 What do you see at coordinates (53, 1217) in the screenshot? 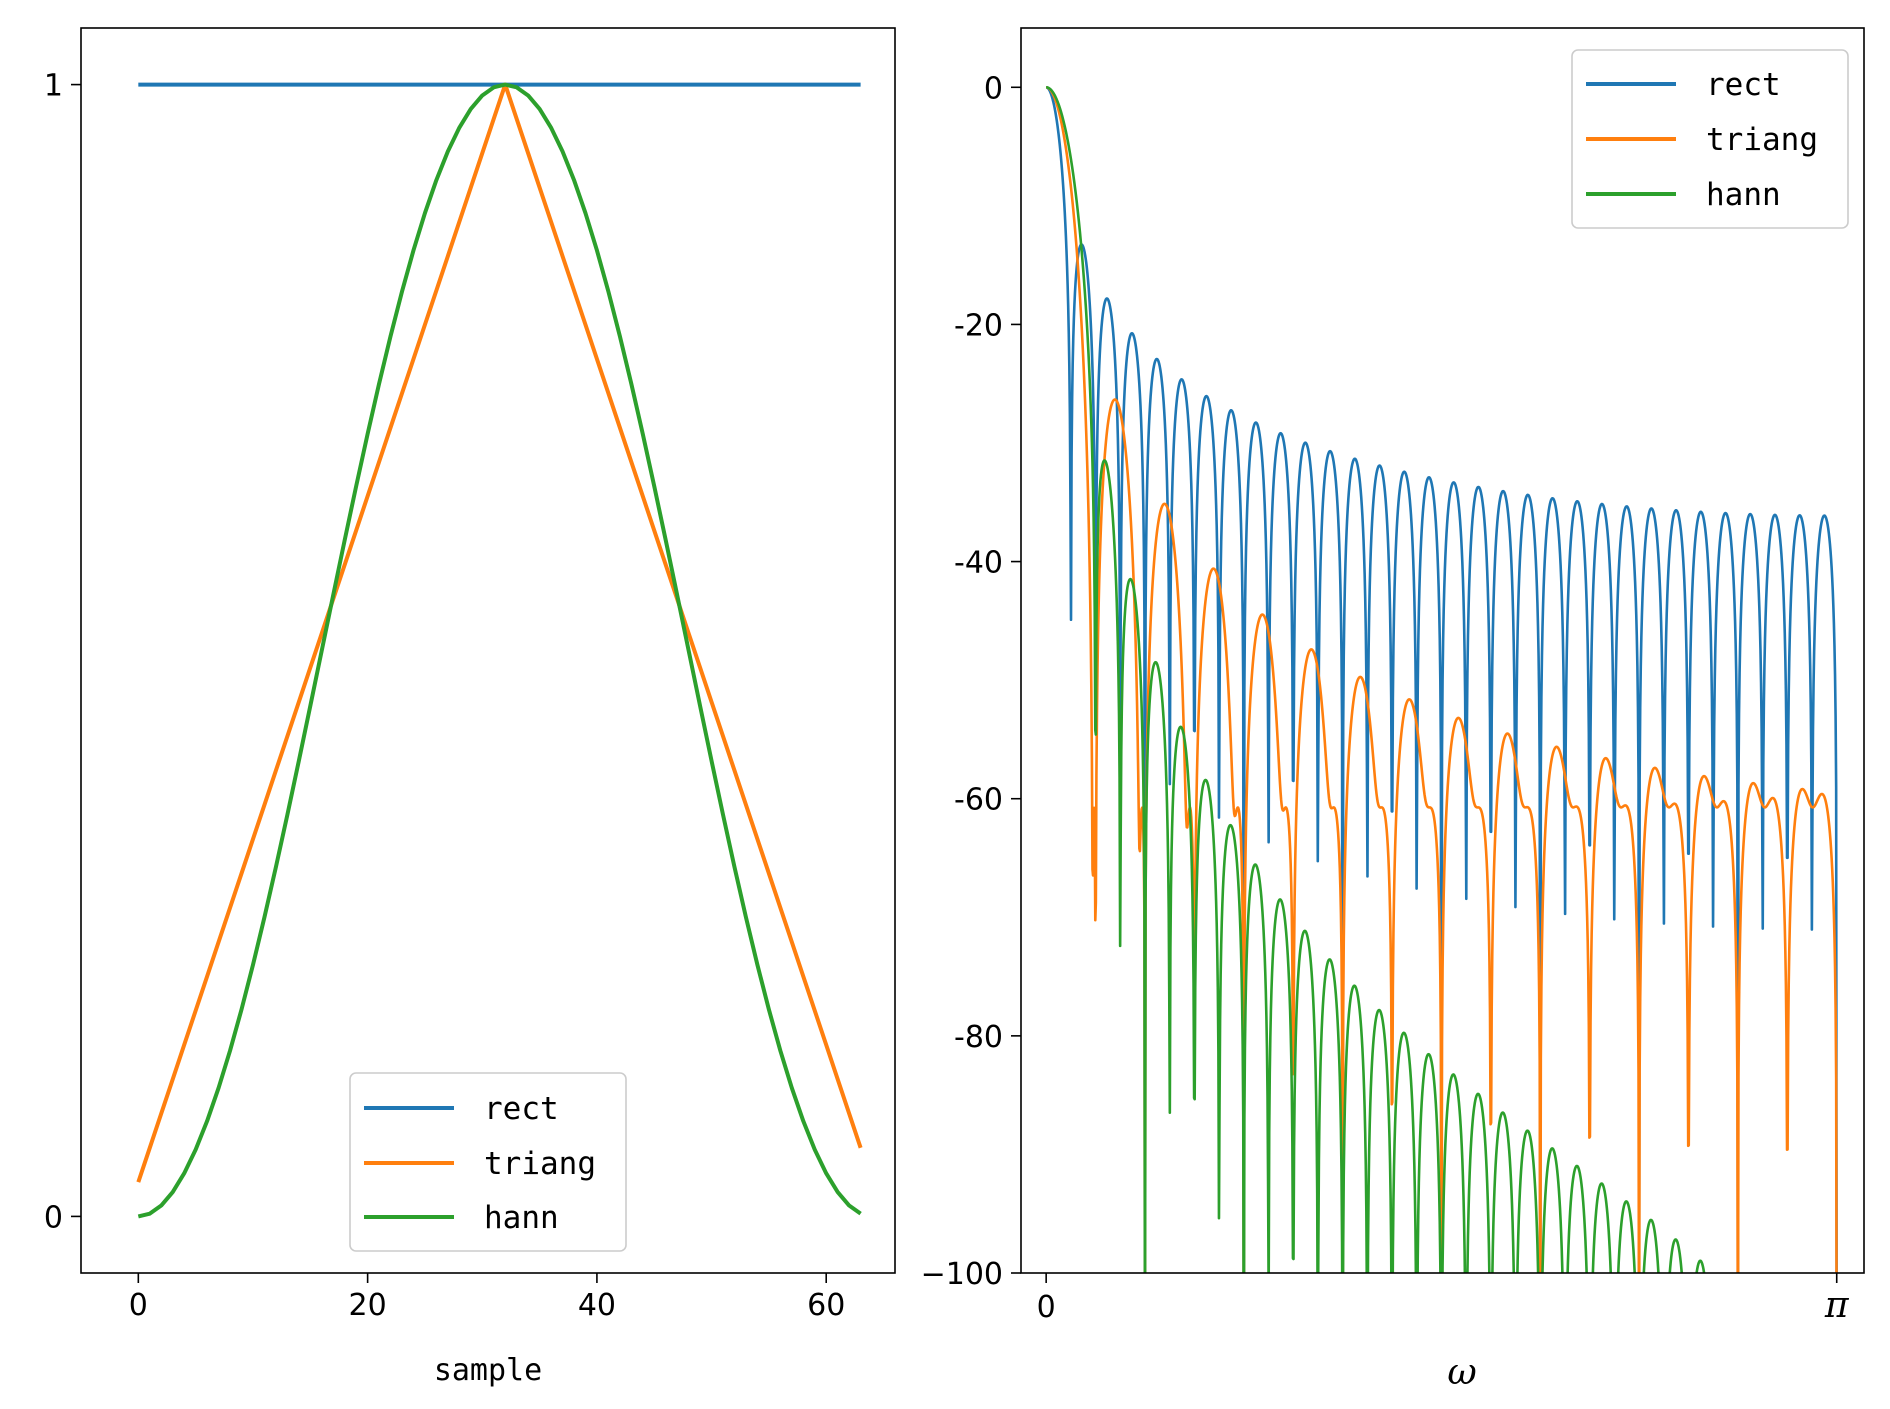
I see `left-y-tick-label: 0` at bounding box center [53, 1217].